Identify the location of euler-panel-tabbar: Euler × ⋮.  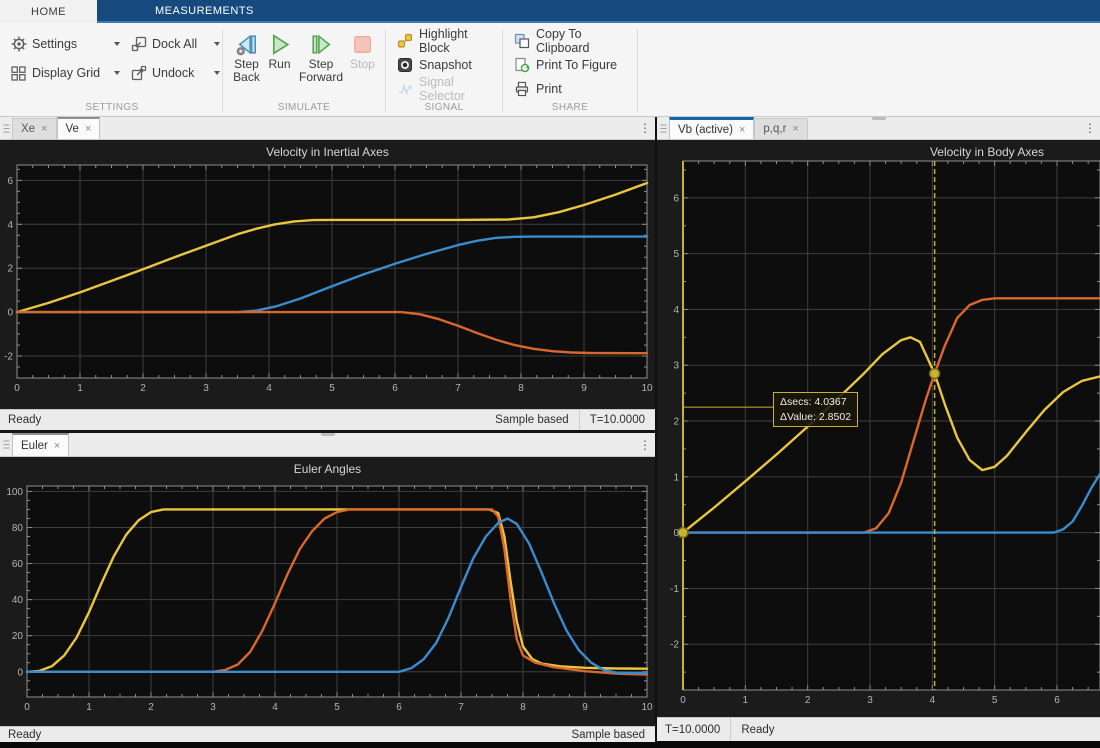
(327, 445).